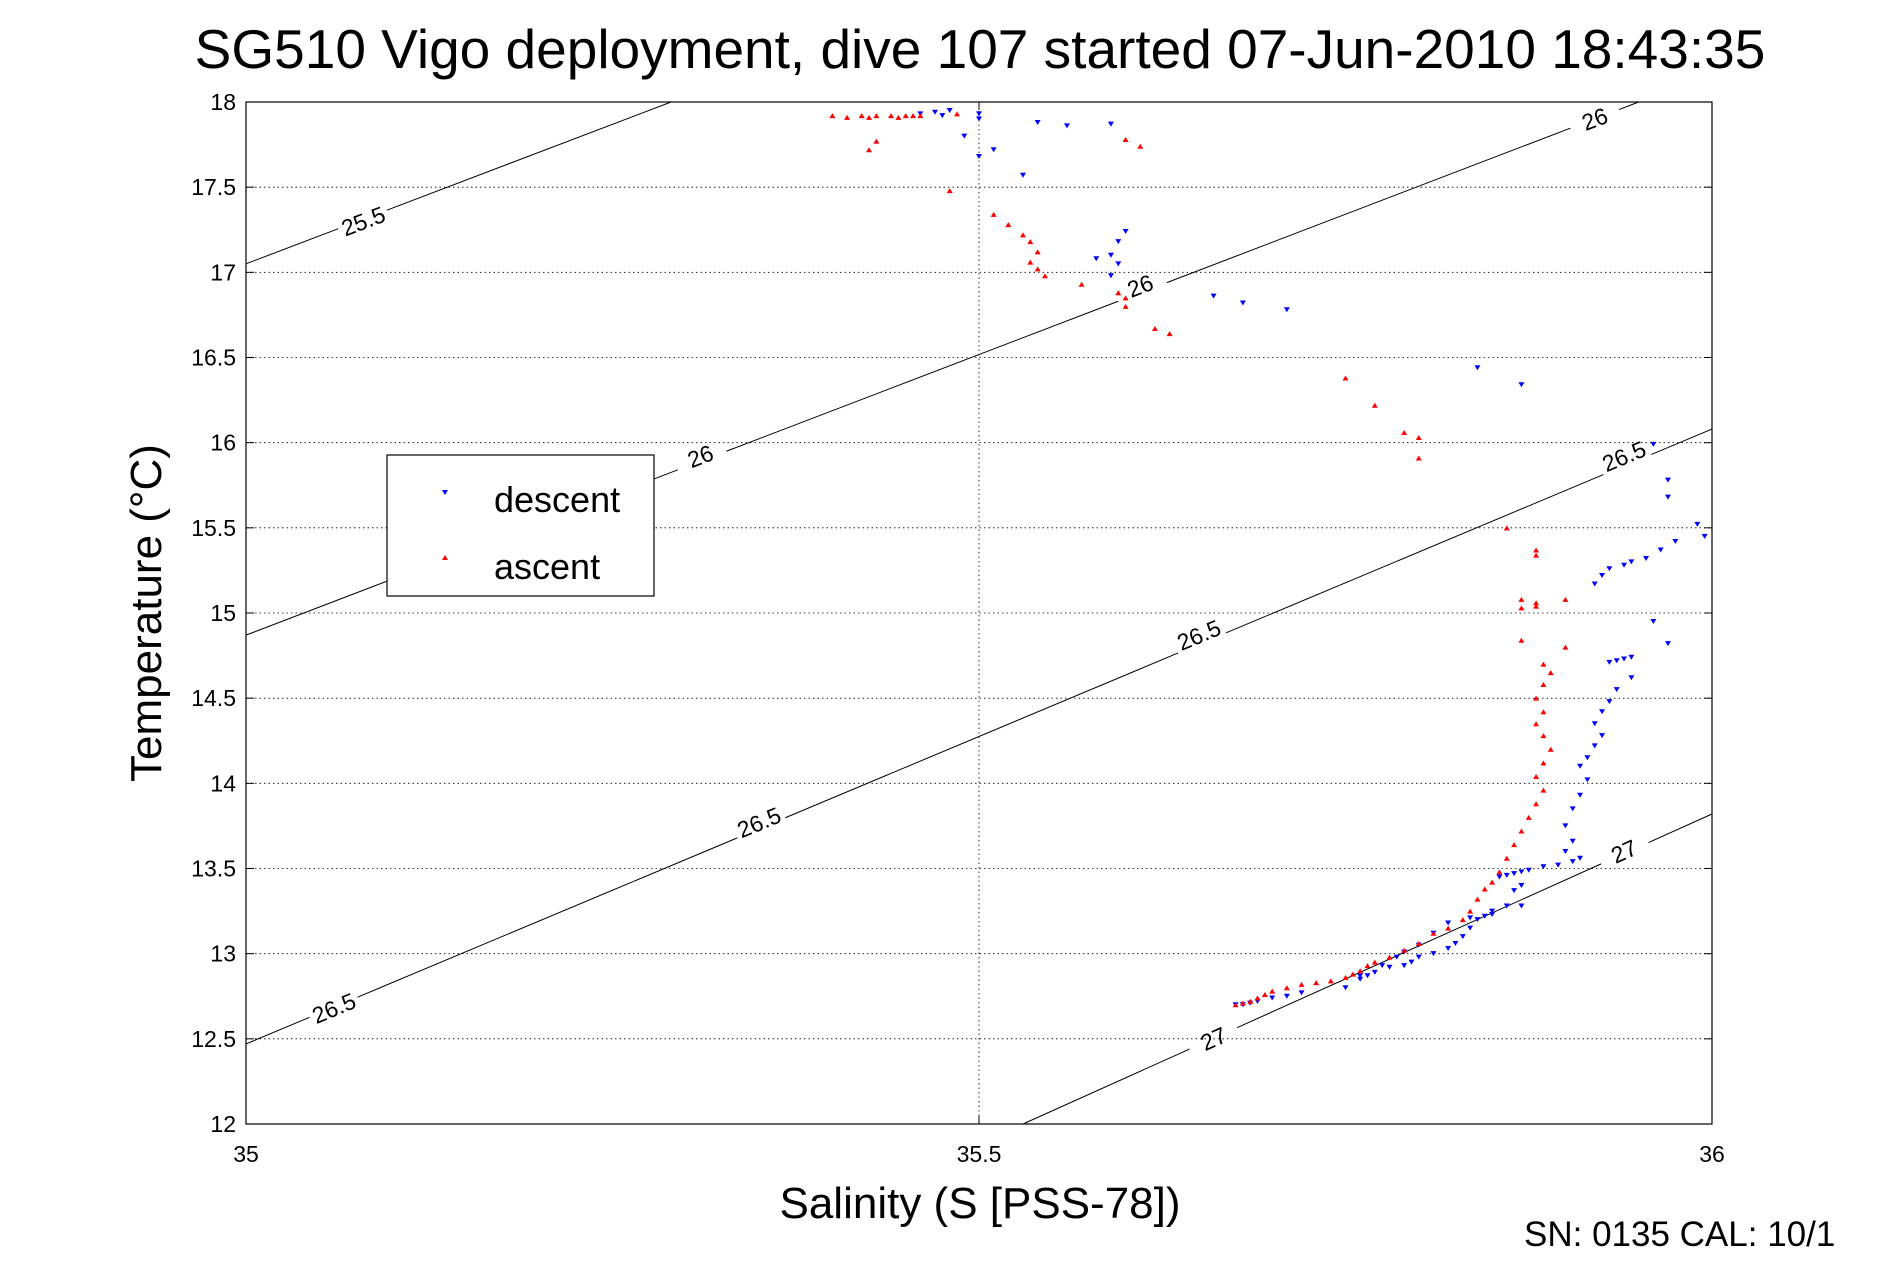 This screenshot has width=1891, height=1262. Describe the element at coordinates (213, 613) in the screenshot. I see `y-tick-labels: 12 12.5 13 13.5 14 14.5 15 15.5 16 16.5 17 17.5 18` at that location.